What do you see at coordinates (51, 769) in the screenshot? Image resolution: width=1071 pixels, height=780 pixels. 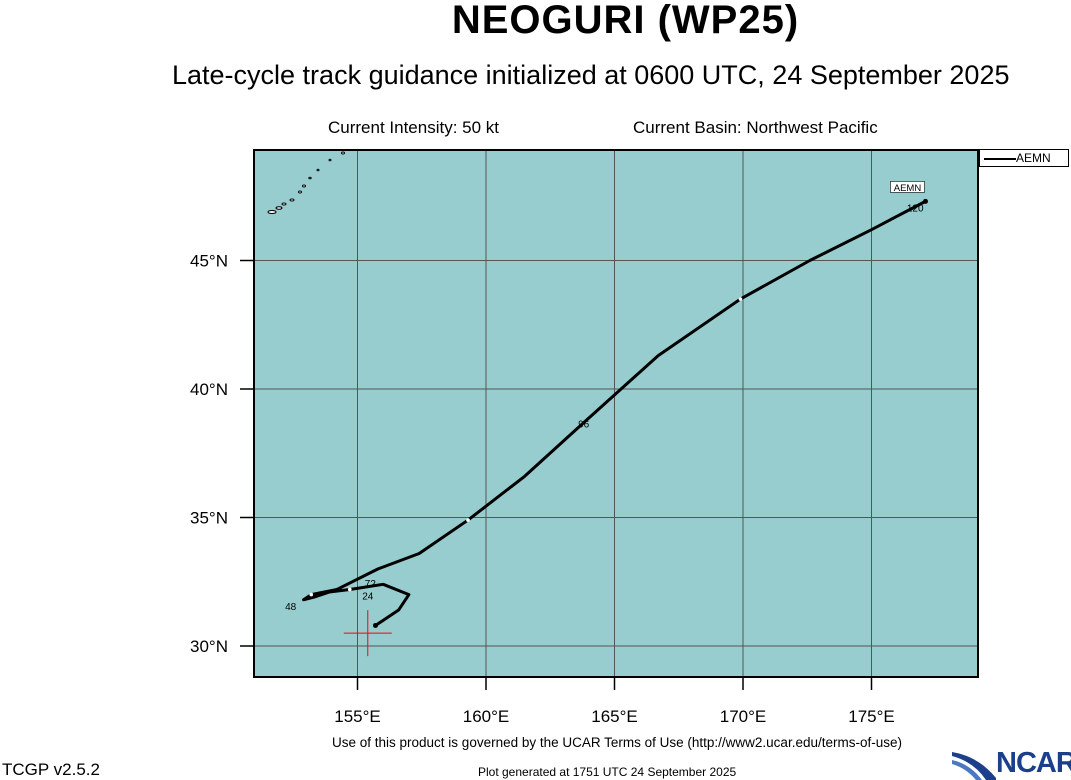 I see `version-label: TCGP v2.5.2` at bounding box center [51, 769].